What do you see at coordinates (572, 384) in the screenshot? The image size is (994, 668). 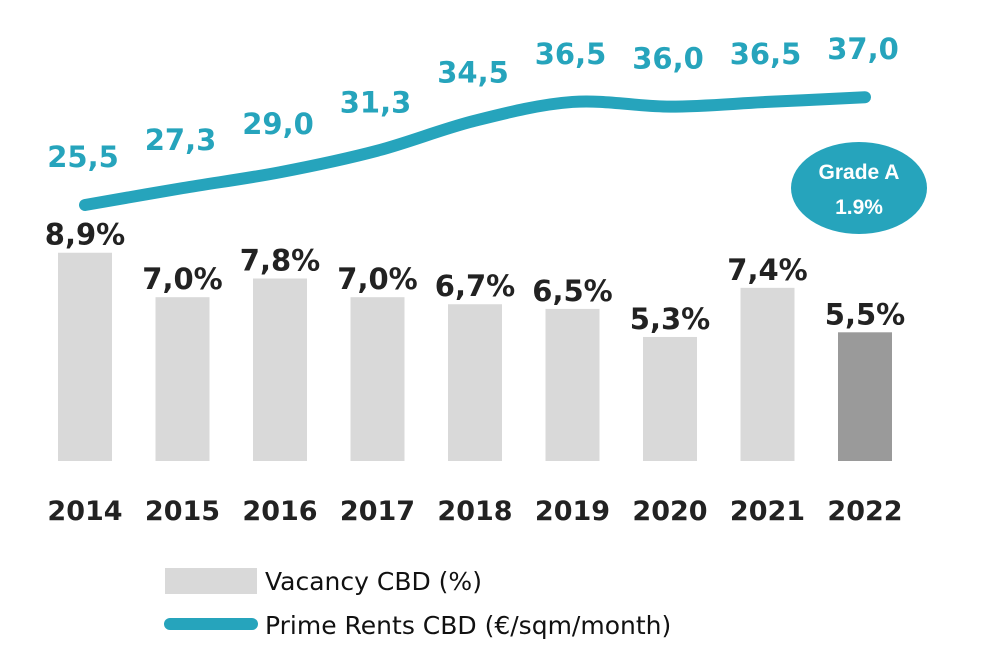 I see `vacancy-bar-2019` at bounding box center [572, 384].